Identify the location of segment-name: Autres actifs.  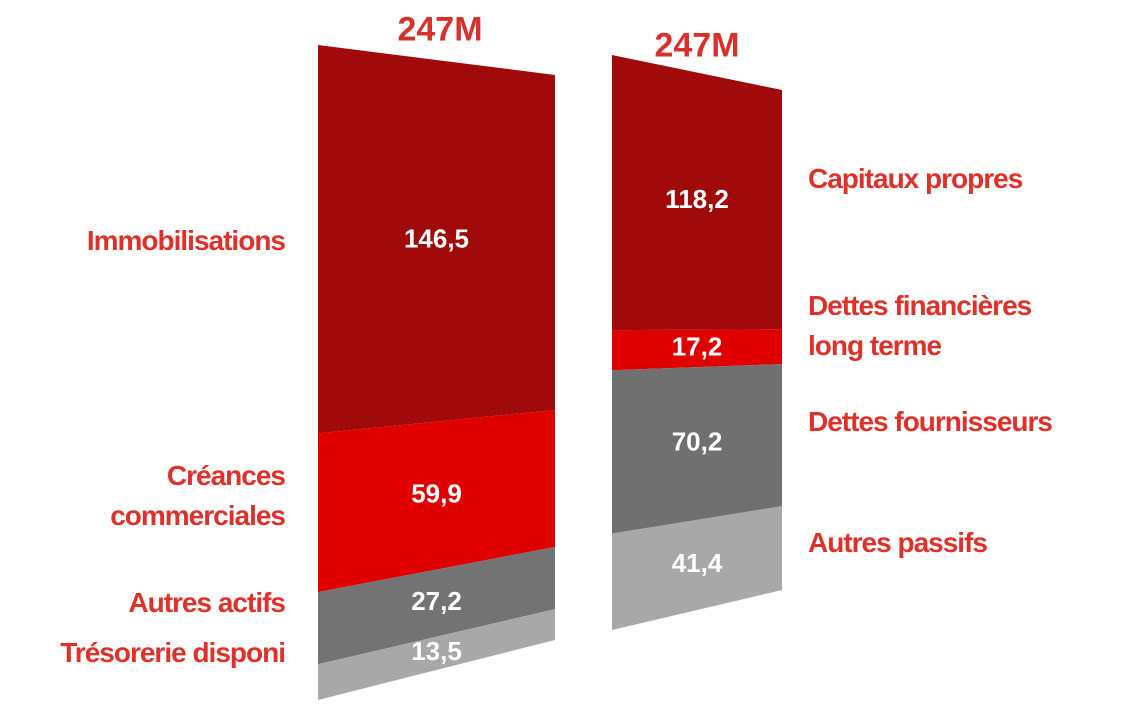
(207, 603).